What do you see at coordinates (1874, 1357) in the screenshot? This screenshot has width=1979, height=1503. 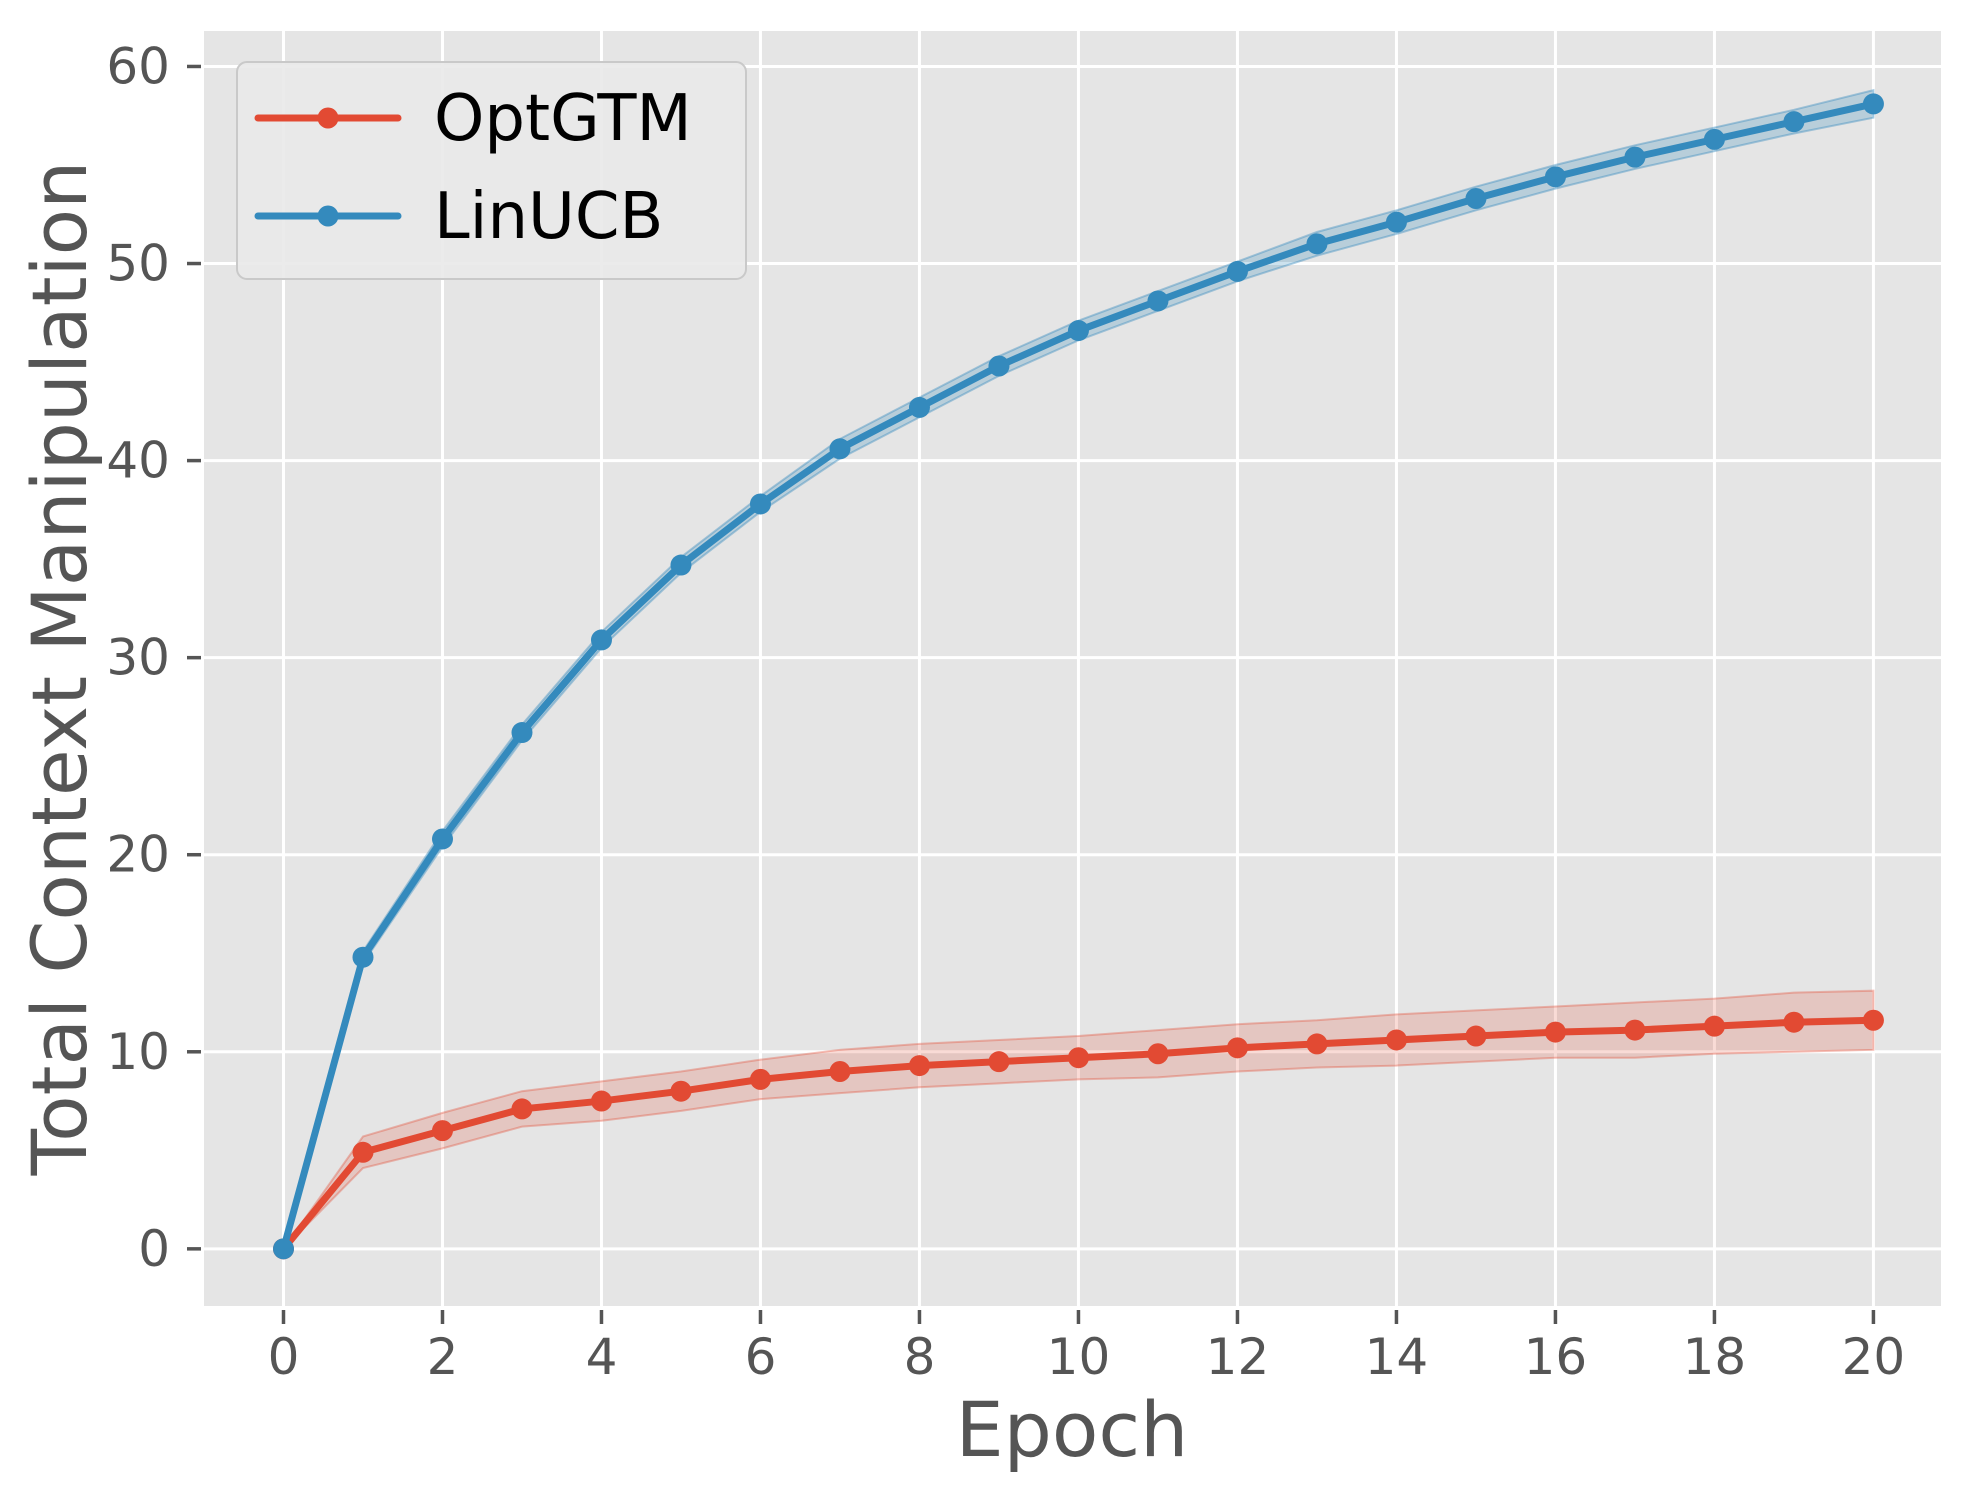 I see `x-tick-label: 20` at bounding box center [1874, 1357].